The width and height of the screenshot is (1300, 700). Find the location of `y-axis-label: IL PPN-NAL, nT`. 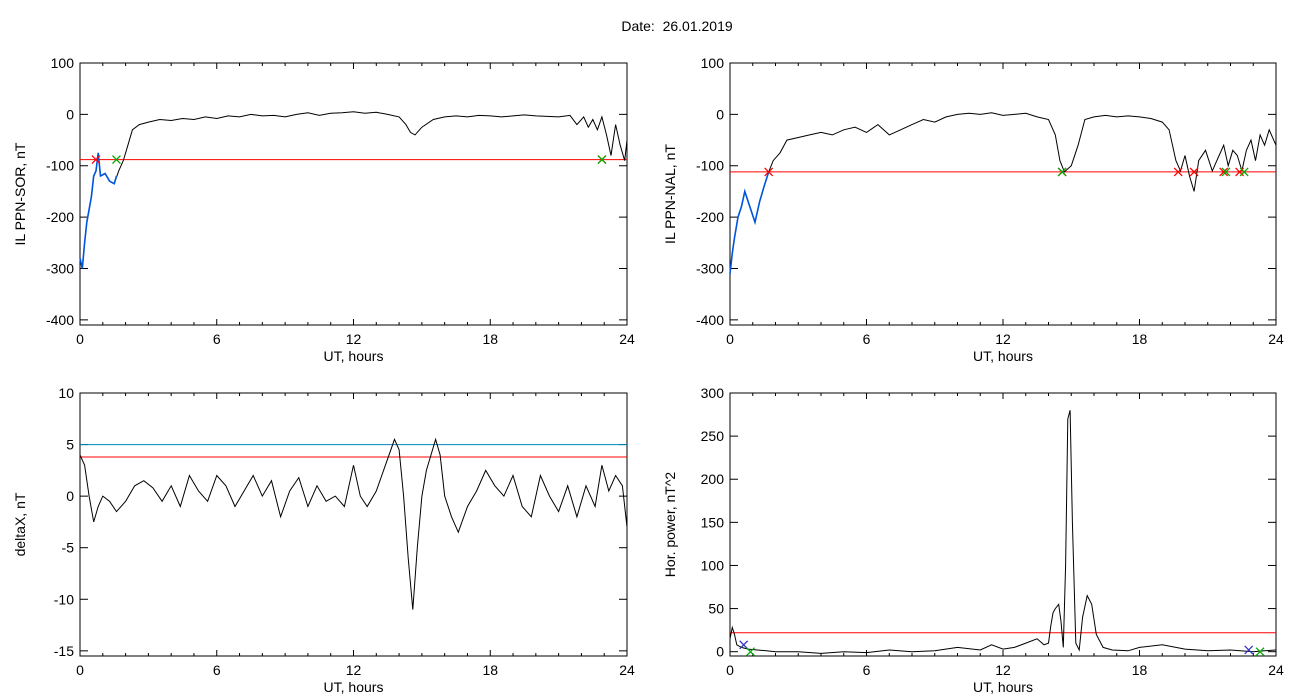

y-axis-label: IL PPN-NAL, nT is located at coordinates (670, 194).